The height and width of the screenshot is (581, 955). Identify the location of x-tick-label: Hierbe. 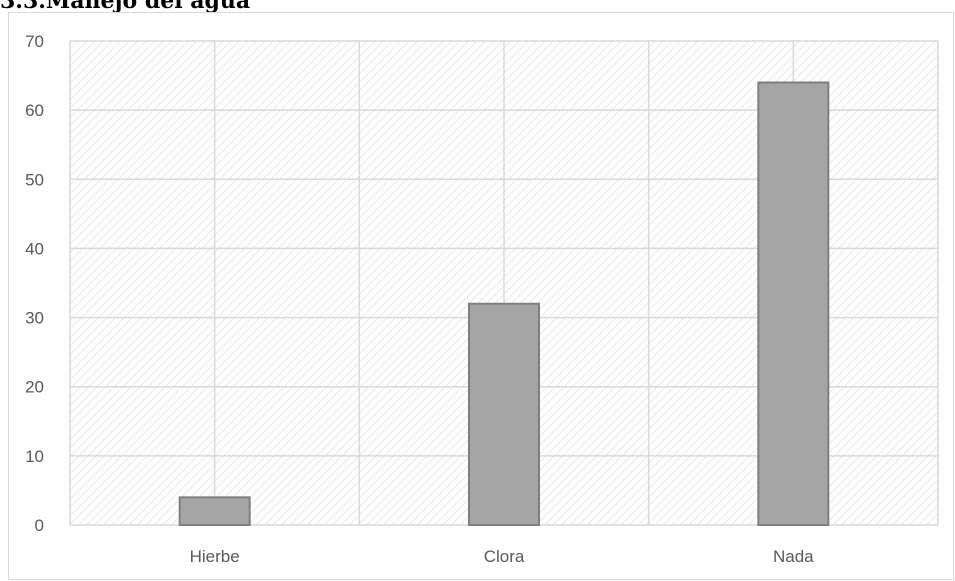
(215, 556).